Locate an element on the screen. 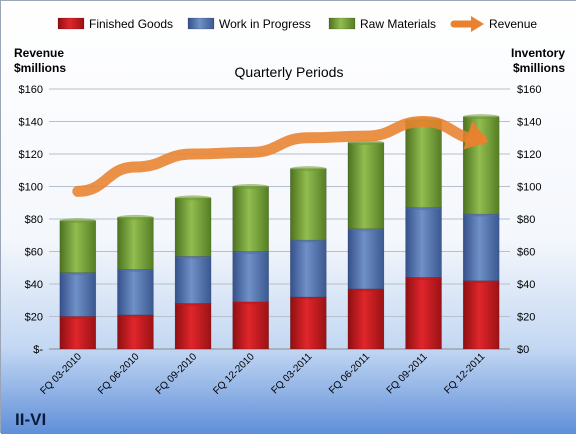 The image size is (576, 434). revenue-arrowhead is located at coordinates (476, 135).